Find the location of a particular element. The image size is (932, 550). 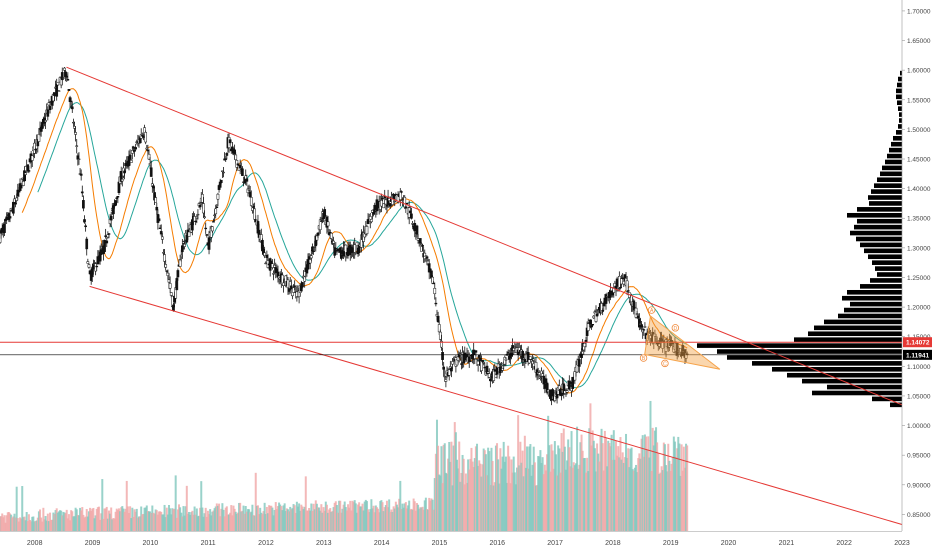

x-tick-label: 2015 is located at coordinates (440, 543).